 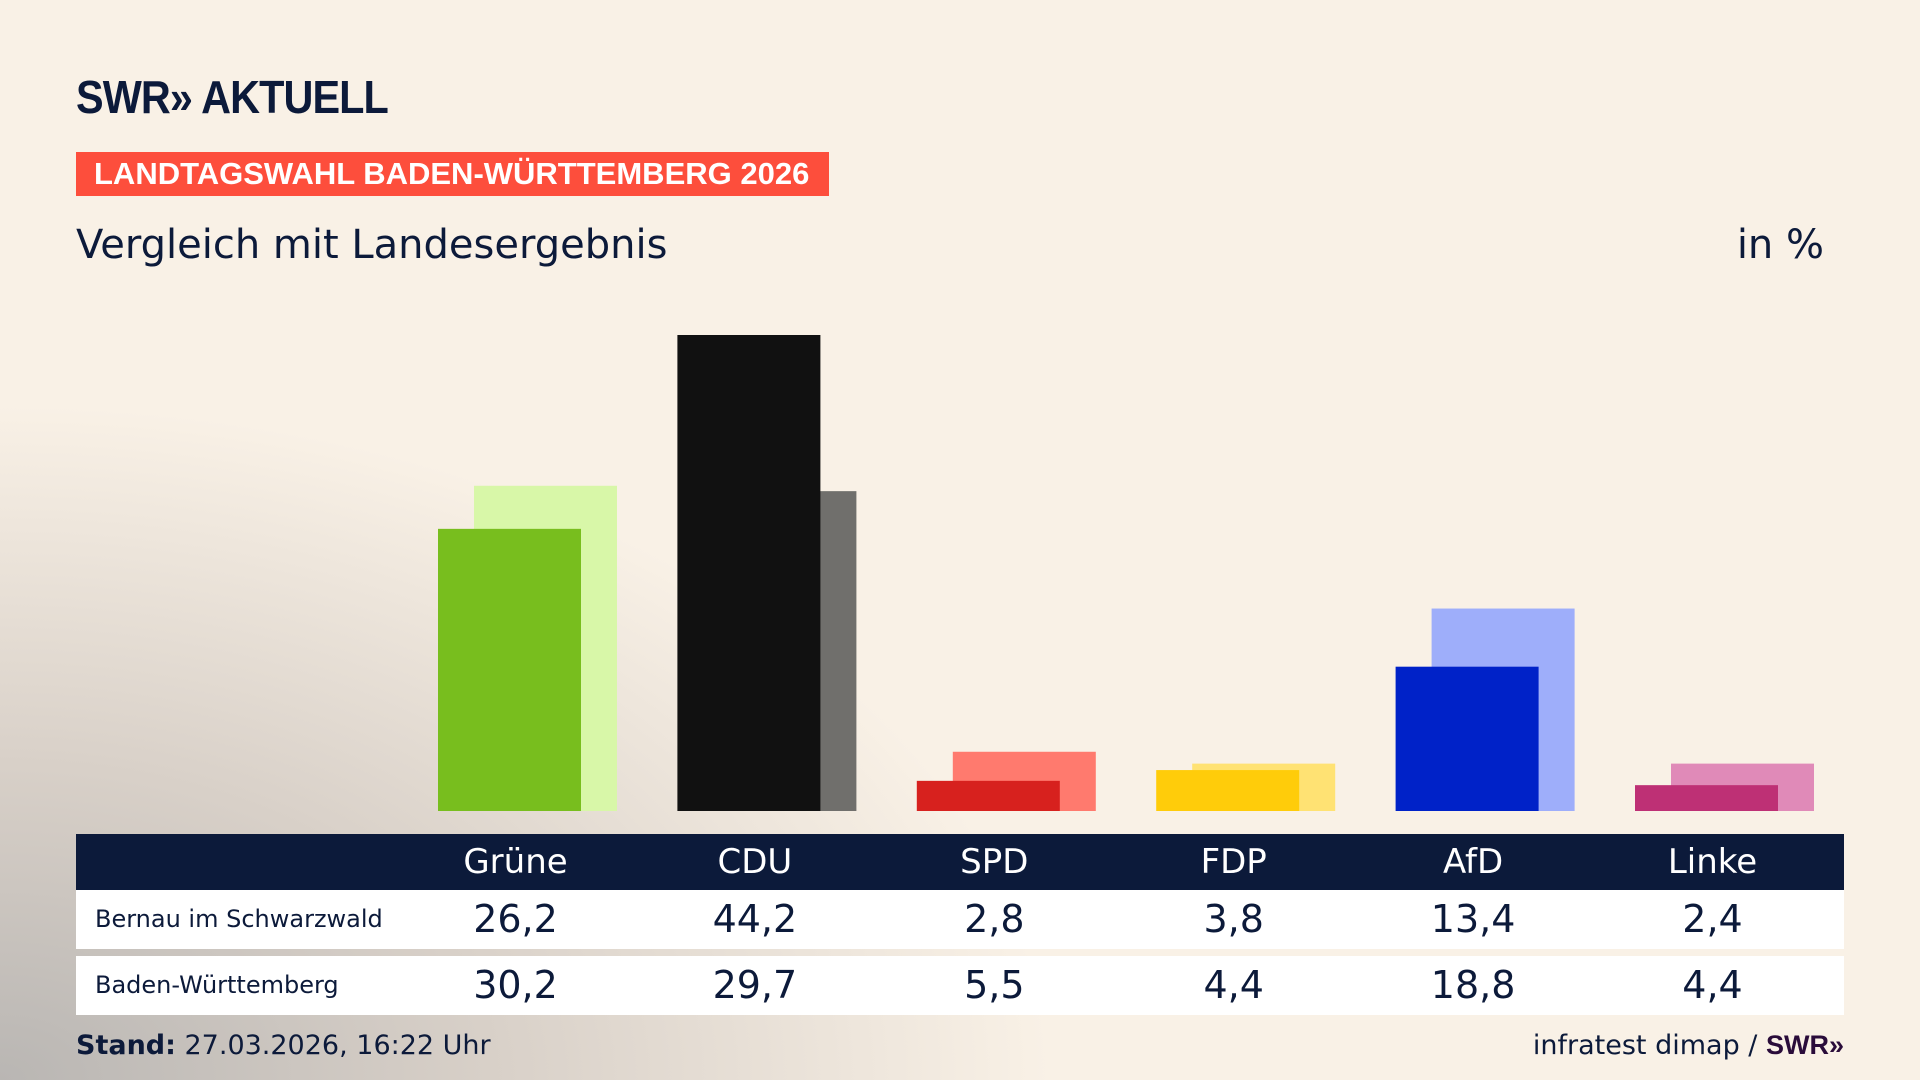 What do you see at coordinates (1706, 798) in the screenshot?
I see `bar-linke-local` at bounding box center [1706, 798].